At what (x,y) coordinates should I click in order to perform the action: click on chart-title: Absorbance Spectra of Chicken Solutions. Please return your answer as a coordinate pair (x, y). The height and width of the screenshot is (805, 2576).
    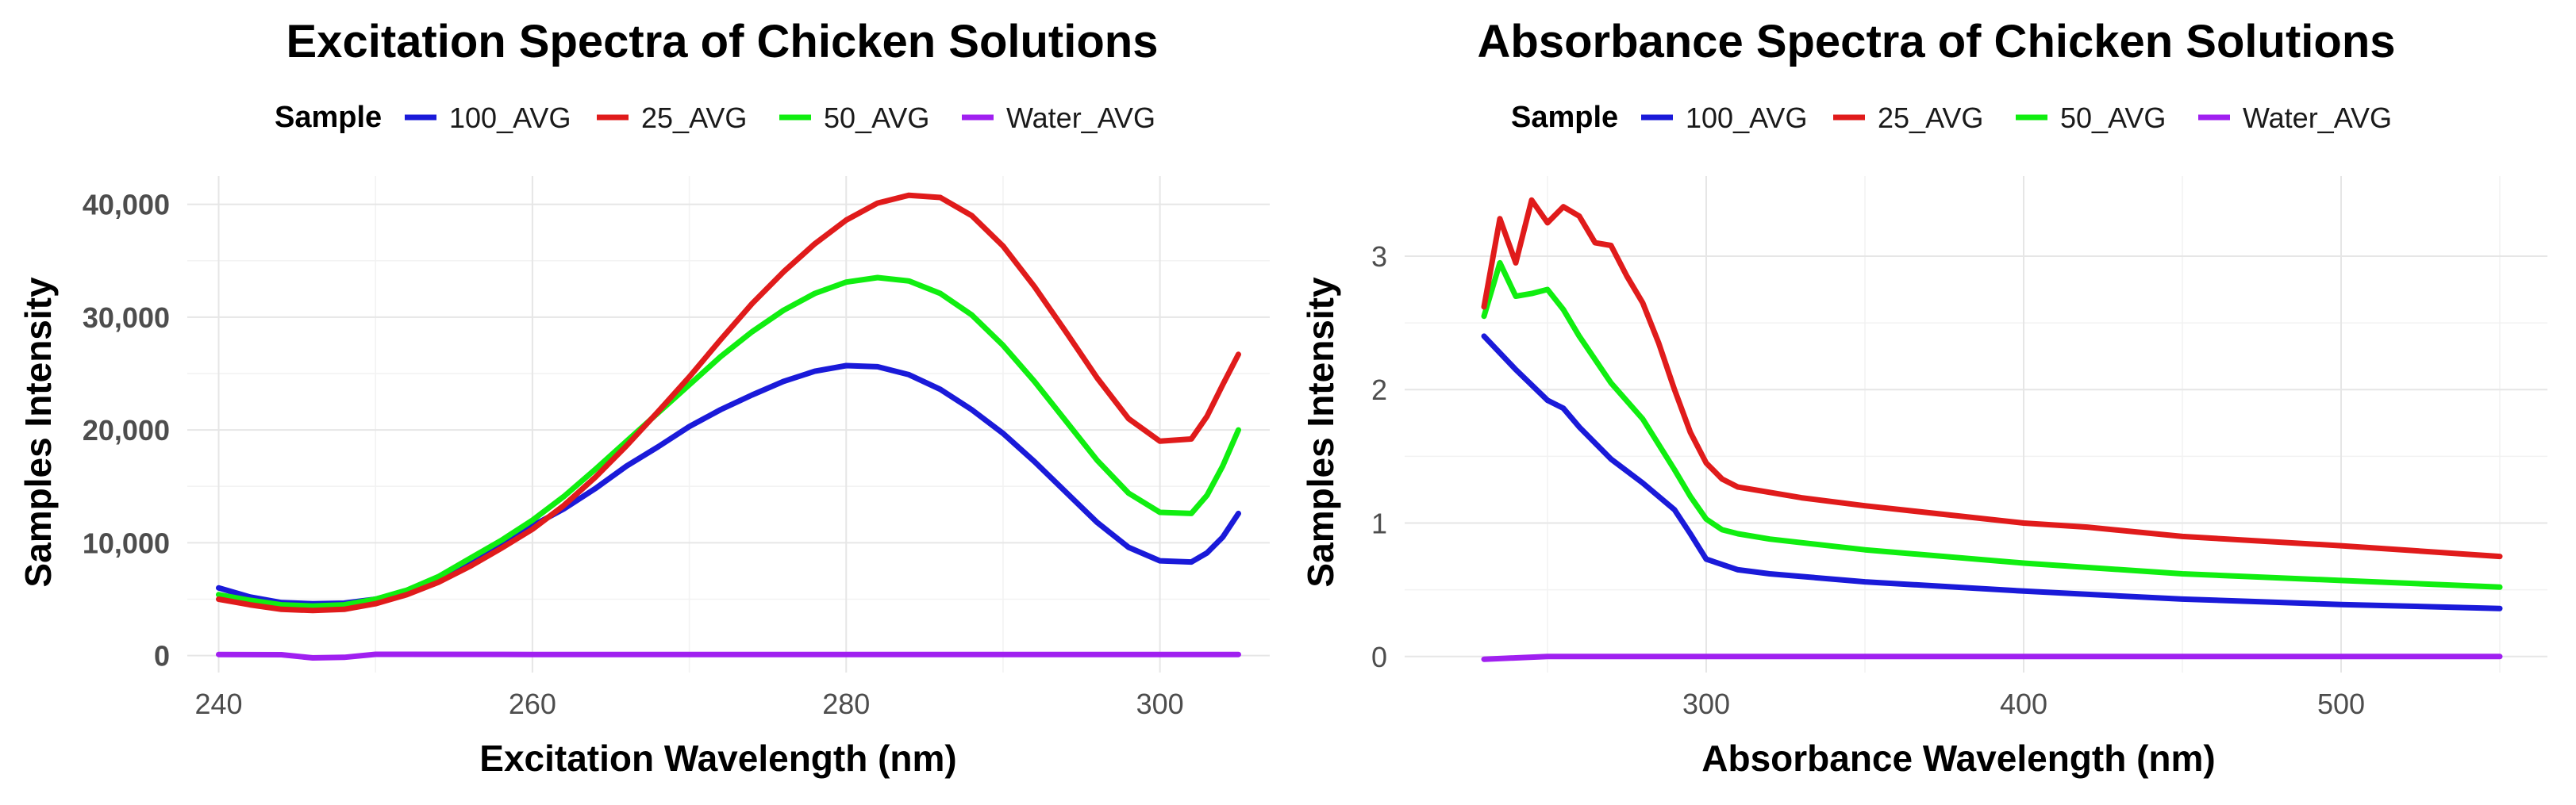
    Looking at the image, I should click on (1937, 42).